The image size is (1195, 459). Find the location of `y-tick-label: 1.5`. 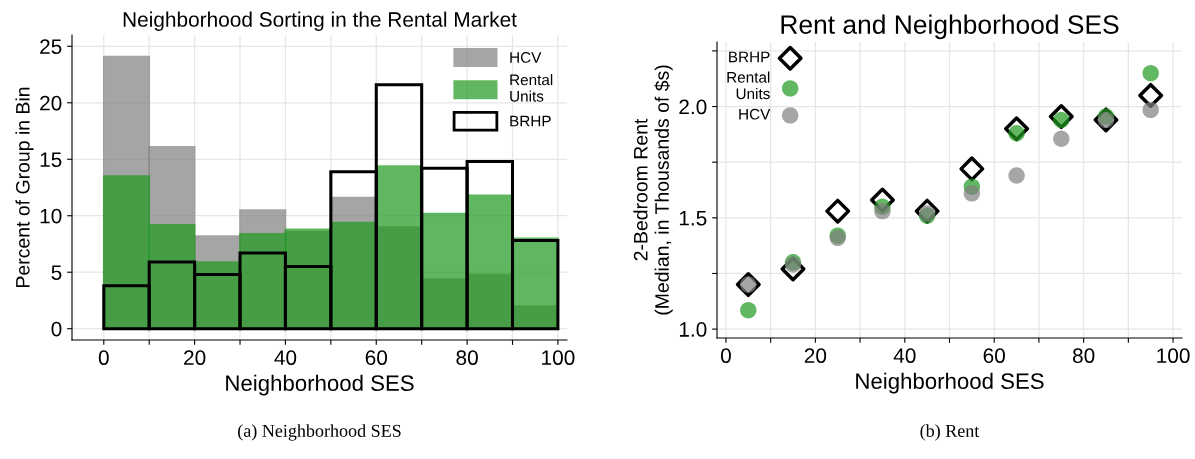

y-tick-label: 1.5 is located at coordinates (693, 218).